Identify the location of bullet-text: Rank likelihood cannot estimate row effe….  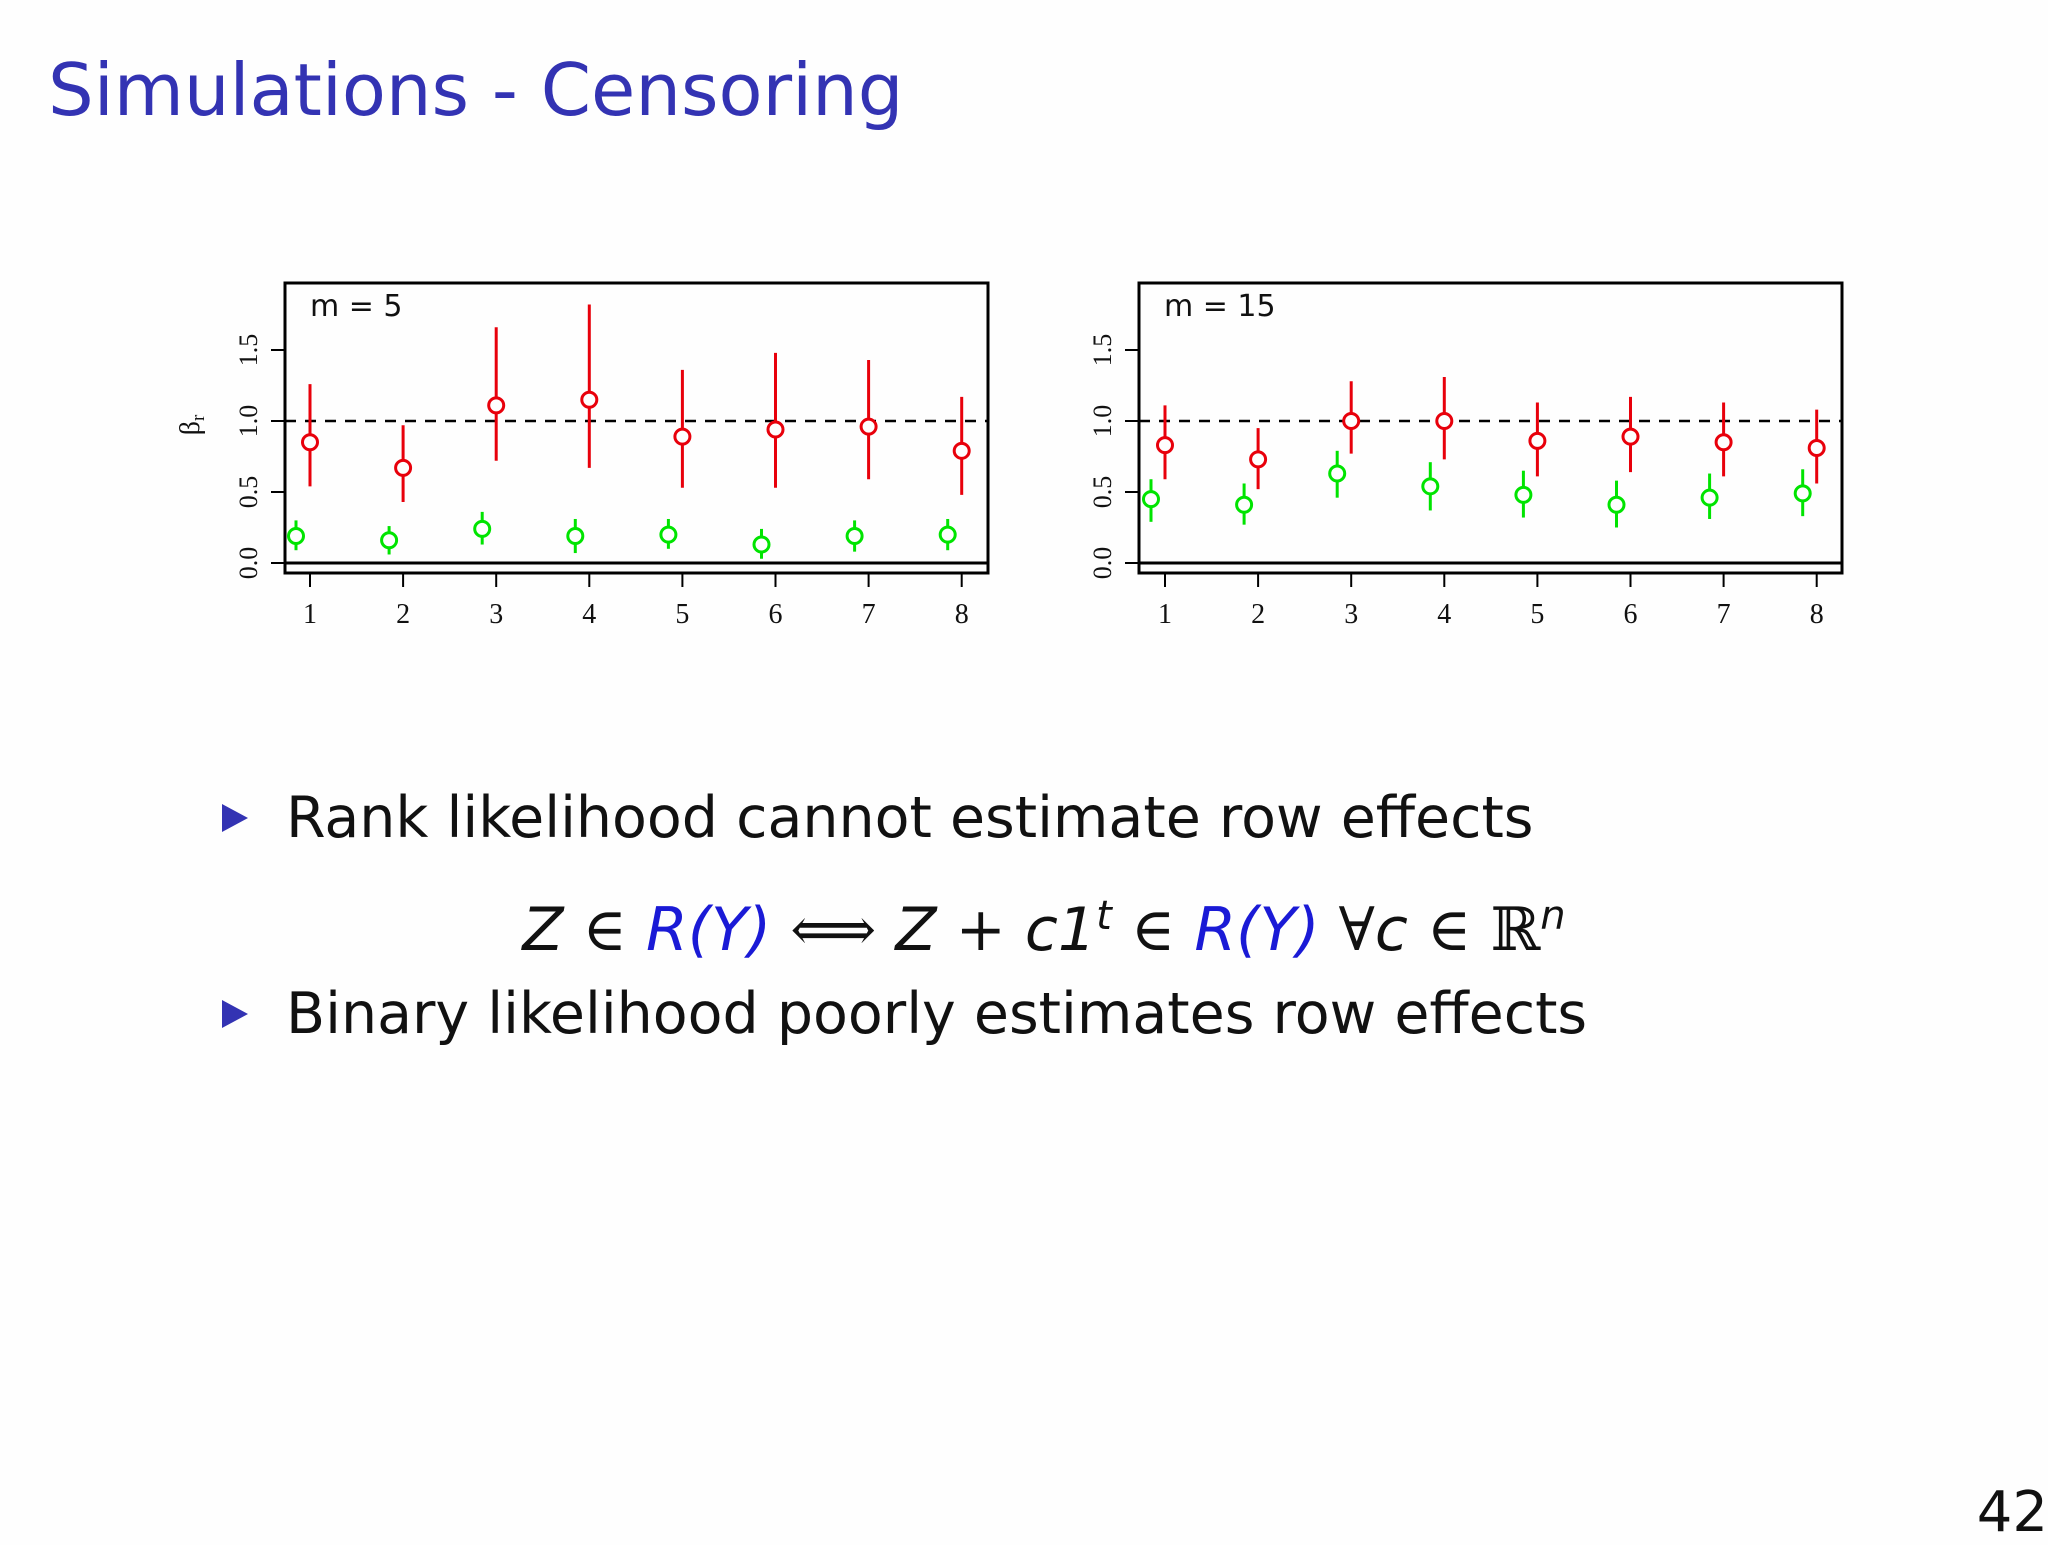
(910, 818).